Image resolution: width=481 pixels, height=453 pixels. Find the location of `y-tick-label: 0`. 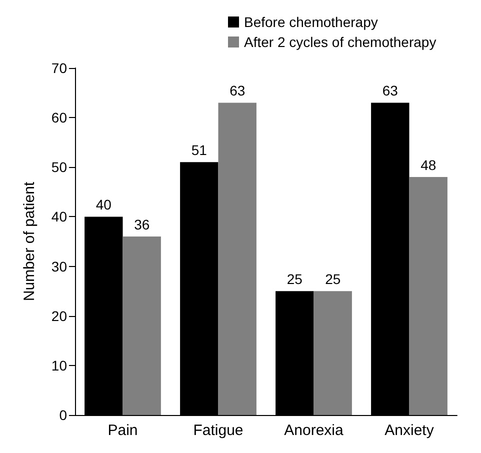

y-tick-label: 0 is located at coordinates (63, 415).